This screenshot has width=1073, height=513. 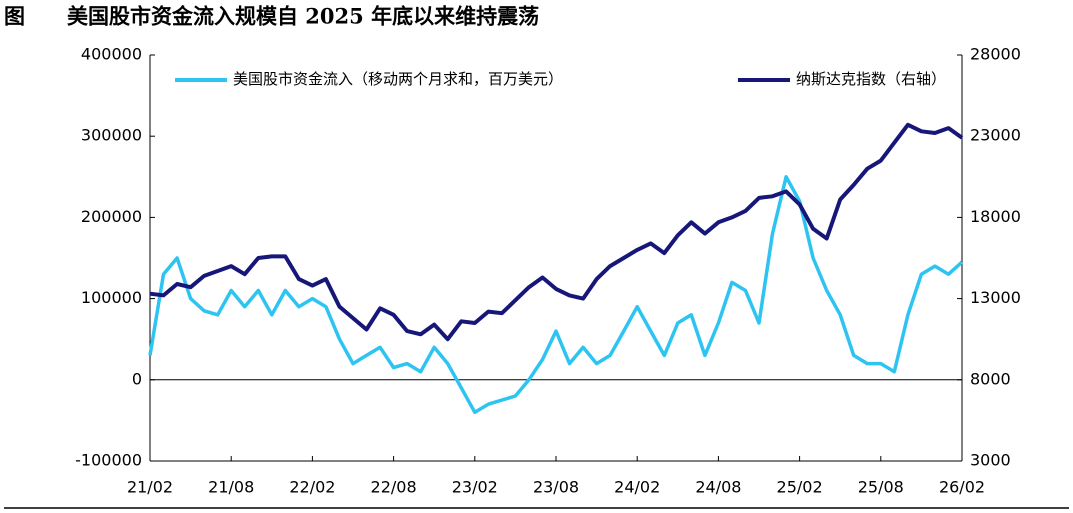 I want to click on x-tick-label: 22/08, so click(x=394, y=487).